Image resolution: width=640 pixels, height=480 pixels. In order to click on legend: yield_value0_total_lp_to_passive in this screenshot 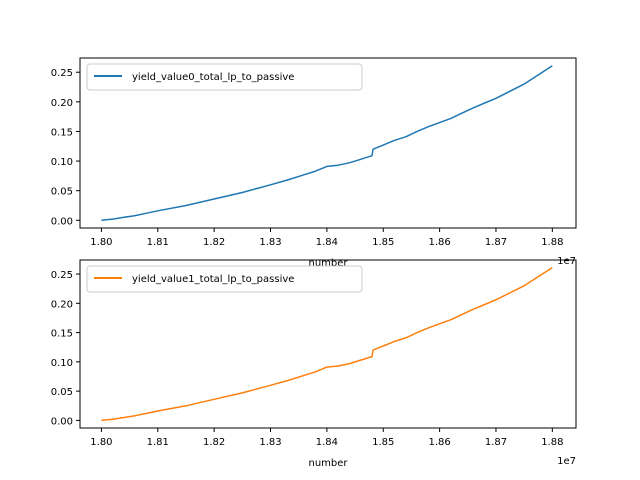, I will do `click(224, 77)`.